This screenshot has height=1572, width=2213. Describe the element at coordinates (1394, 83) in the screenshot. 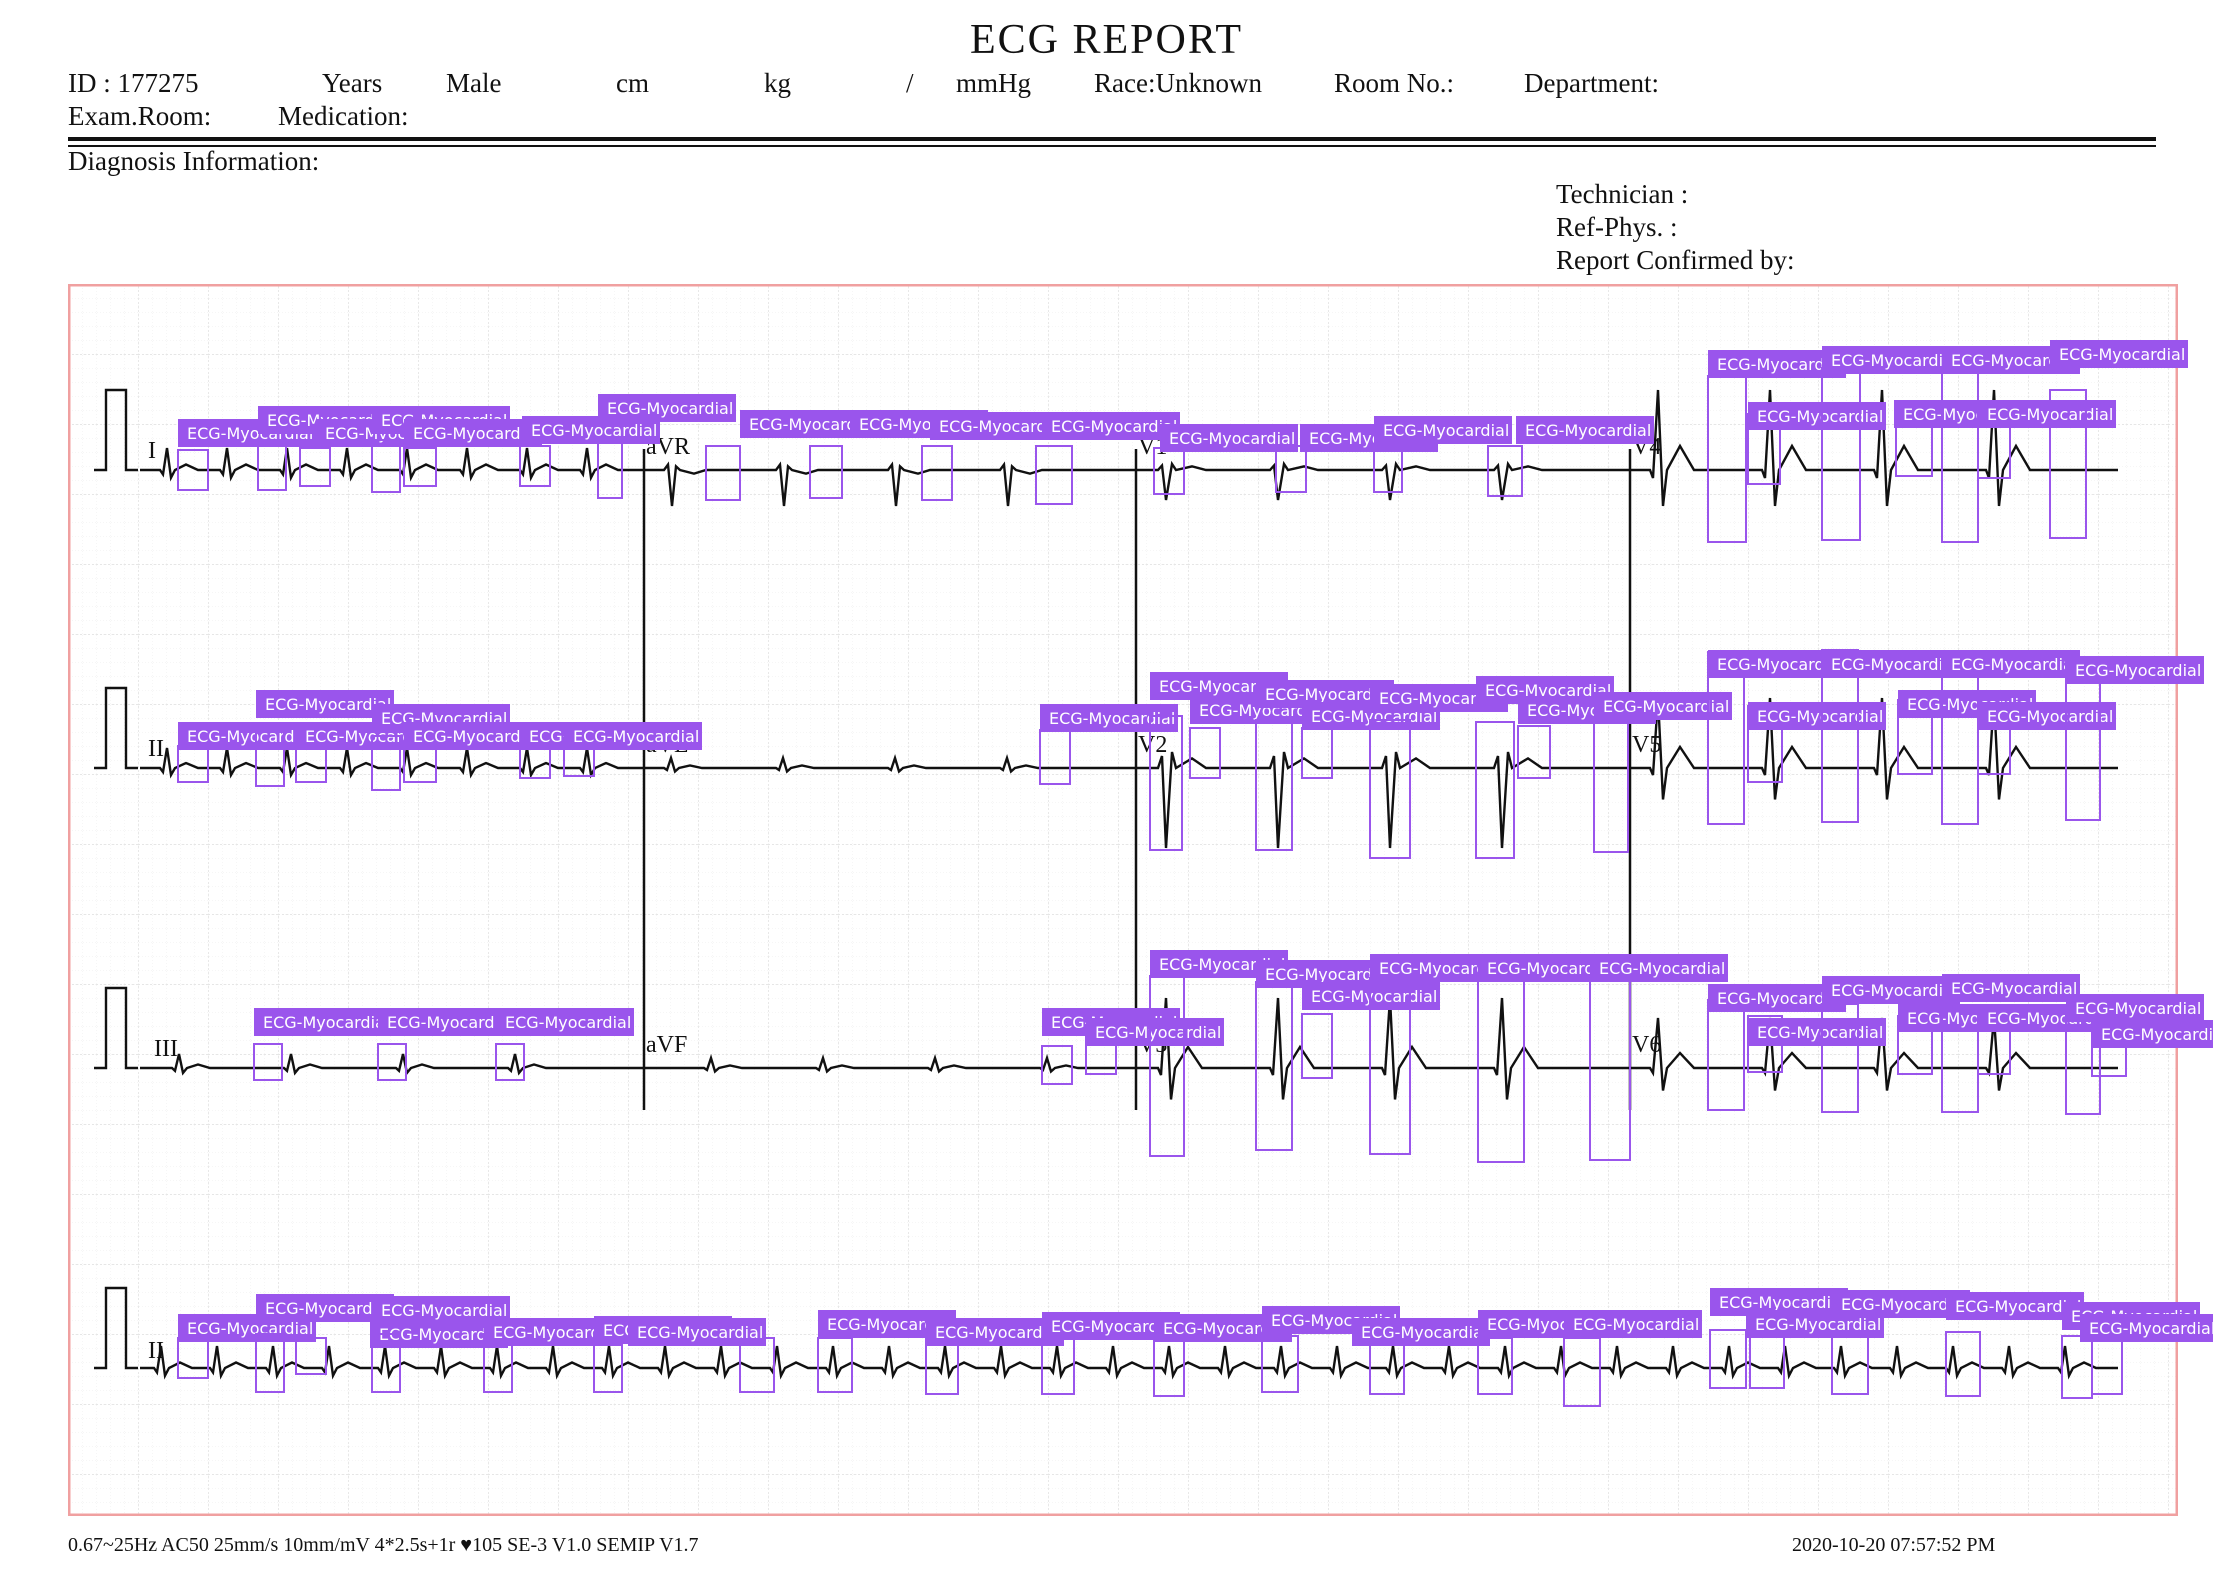

I see `room-number: Room No.:` at that location.